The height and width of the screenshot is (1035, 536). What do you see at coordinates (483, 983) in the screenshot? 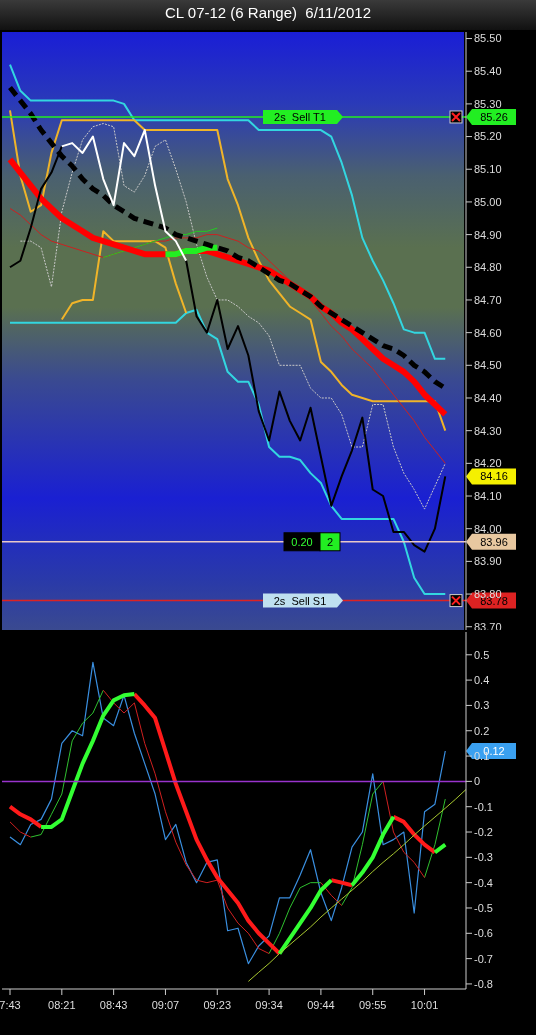
I see `y-tick-label: -0.8` at bounding box center [483, 983].